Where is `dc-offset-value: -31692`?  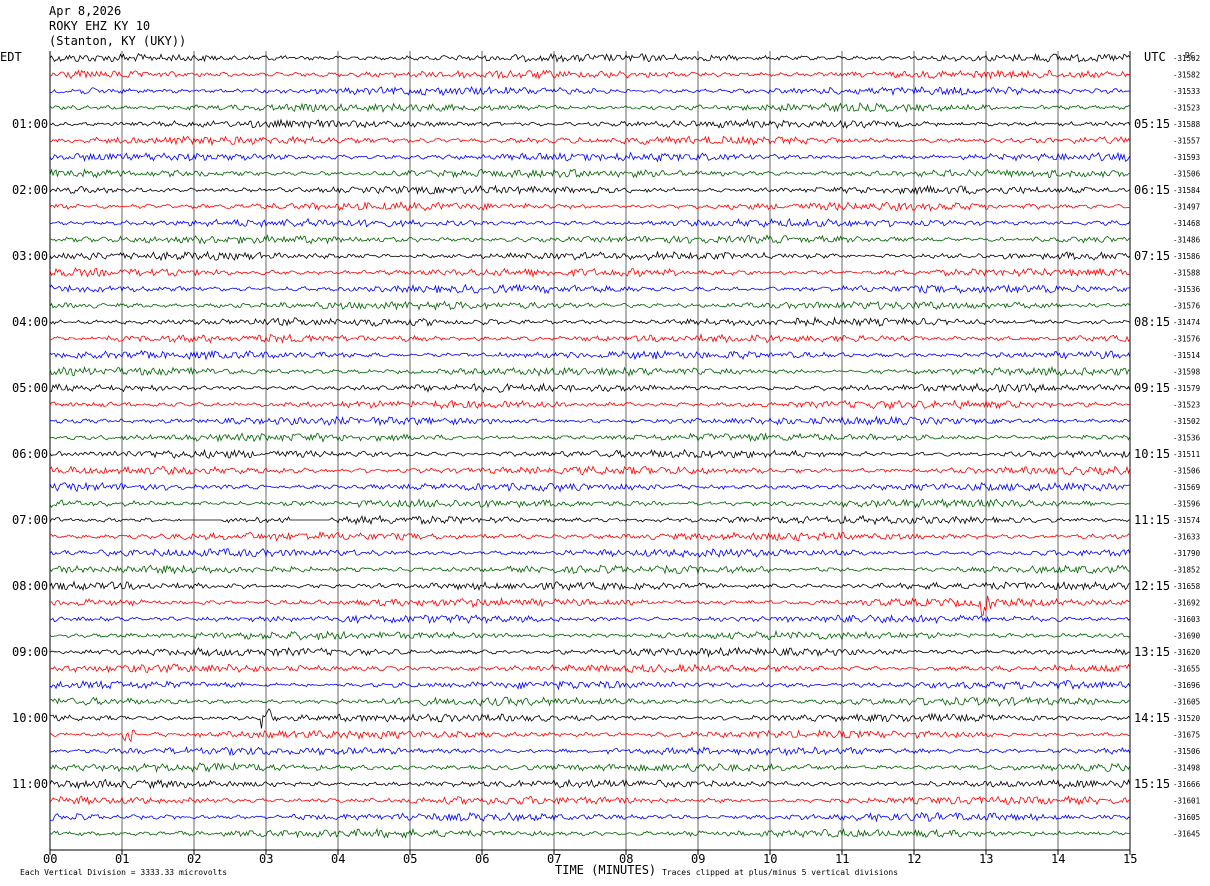
dc-offset-value: -31692 is located at coordinates (1186, 603).